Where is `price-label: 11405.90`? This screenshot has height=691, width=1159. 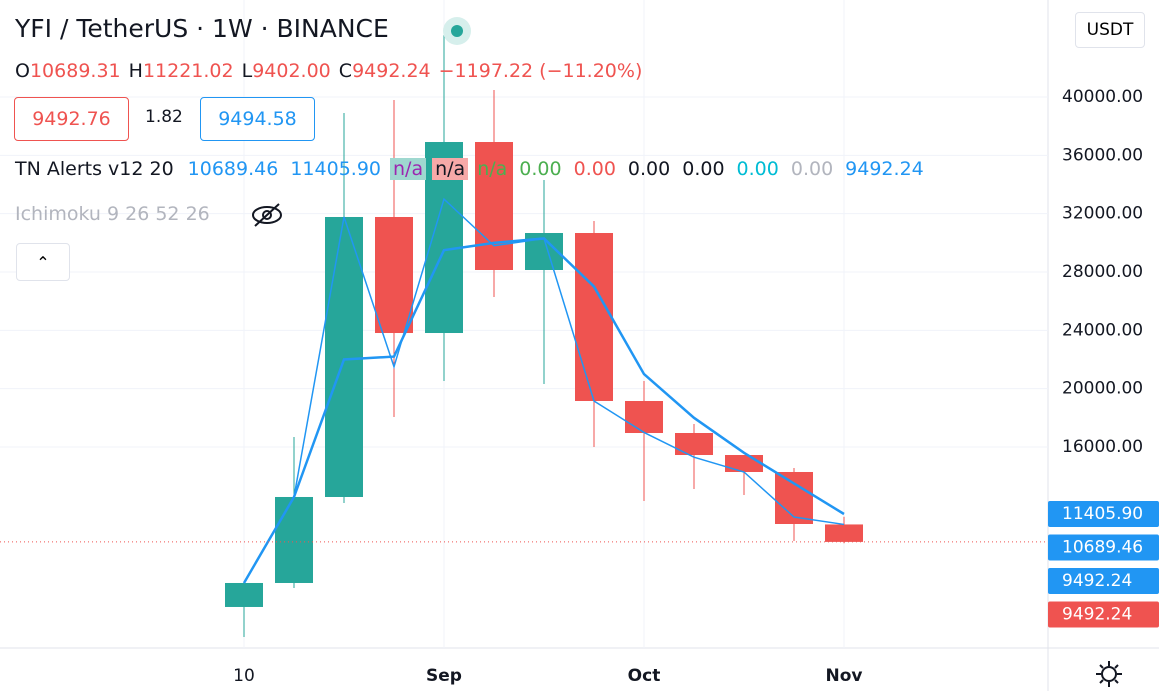 price-label: 11405.90 is located at coordinates (1102, 514).